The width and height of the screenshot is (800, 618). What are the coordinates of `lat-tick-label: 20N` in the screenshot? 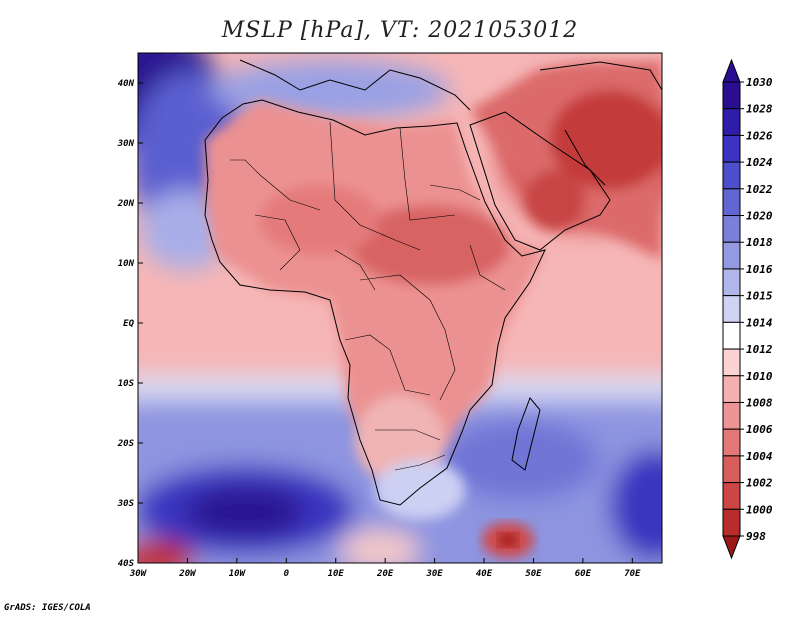 It's located at (126, 204).